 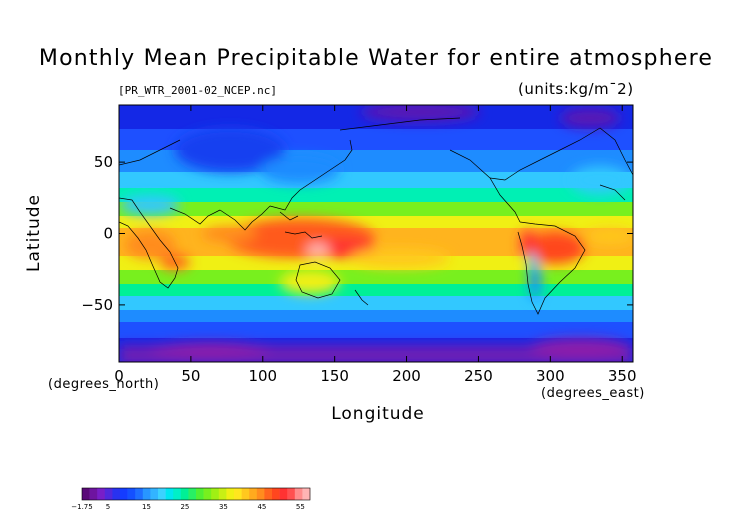 I want to click on y-axis-label: Latitude, so click(x=34, y=233).